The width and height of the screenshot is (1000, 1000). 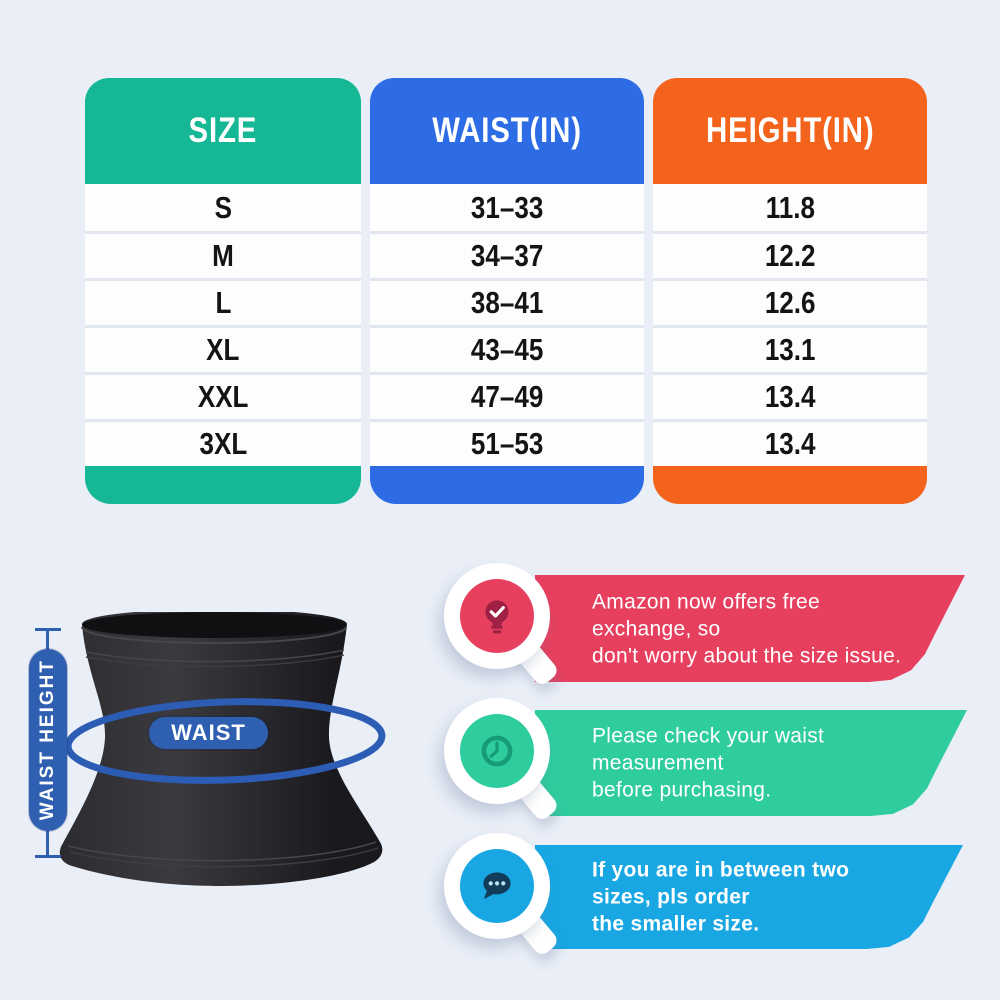 I want to click on waist-measure-ring, so click(x=225, y=741).